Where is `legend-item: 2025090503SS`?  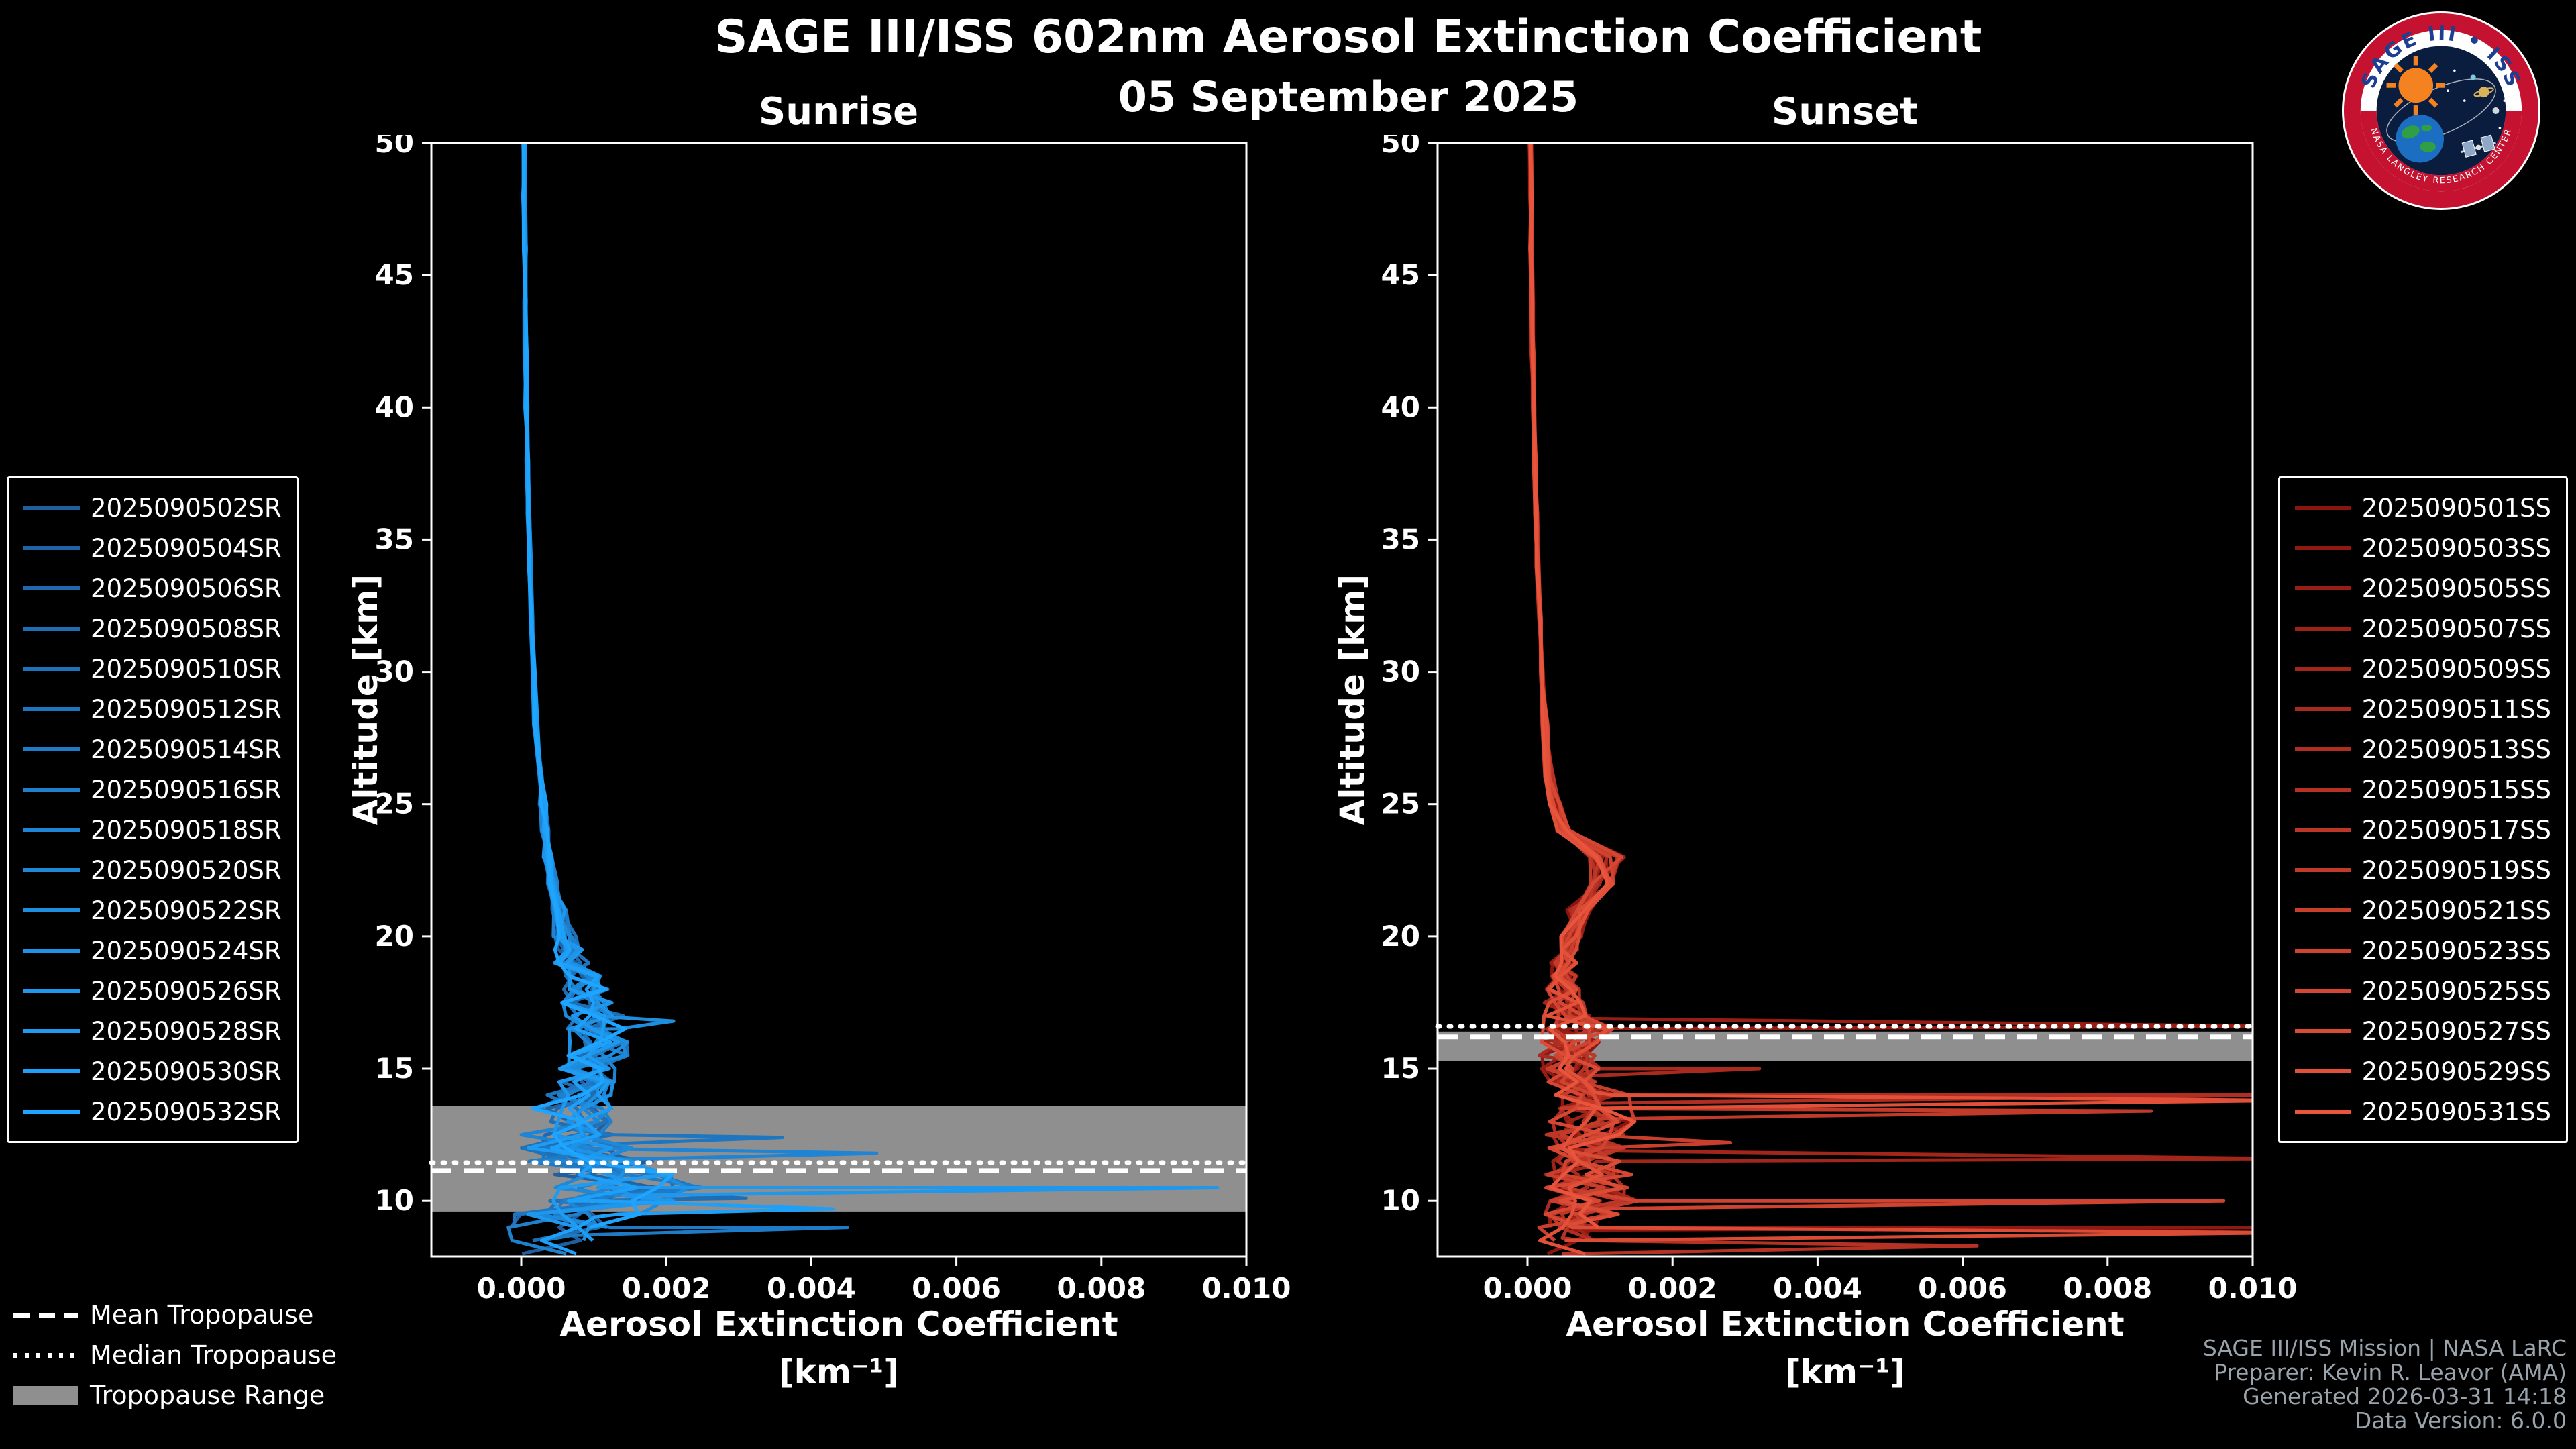 legend-item: 2025090503SS is located at coordinates (2422, 548).